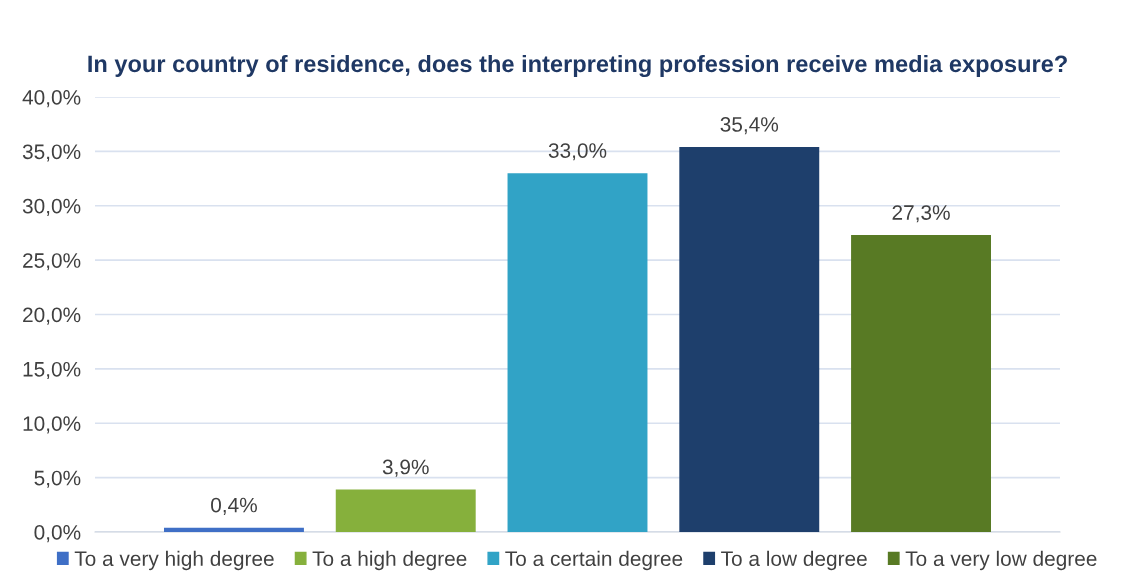  What do you see at coordinates (594, 560) in the screenshot?
I see `legend-label: To a certain degree` at bounding box center [594, 560].